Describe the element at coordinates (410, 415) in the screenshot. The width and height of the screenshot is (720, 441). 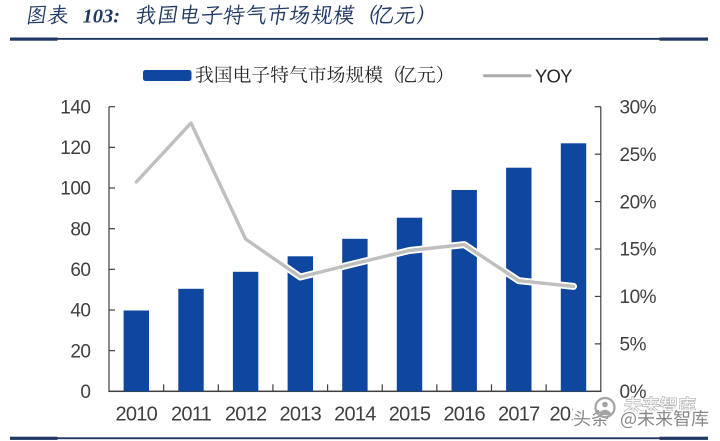
I see `svg-text: 2015` at that location.